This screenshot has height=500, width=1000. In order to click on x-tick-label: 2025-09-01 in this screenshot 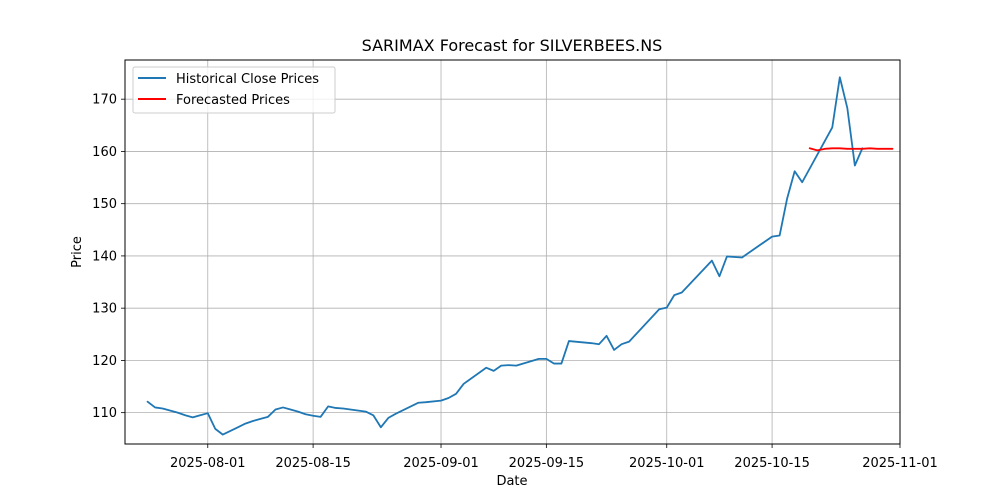, I will do `click(441, 463)`.